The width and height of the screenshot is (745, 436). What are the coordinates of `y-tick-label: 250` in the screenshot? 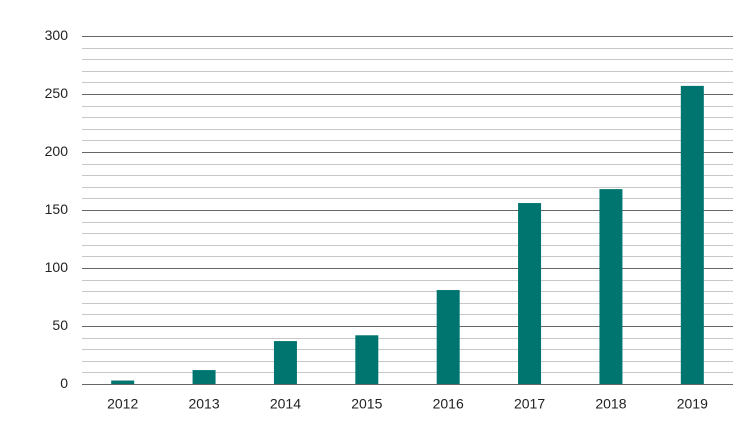 It's located at (57, 93).